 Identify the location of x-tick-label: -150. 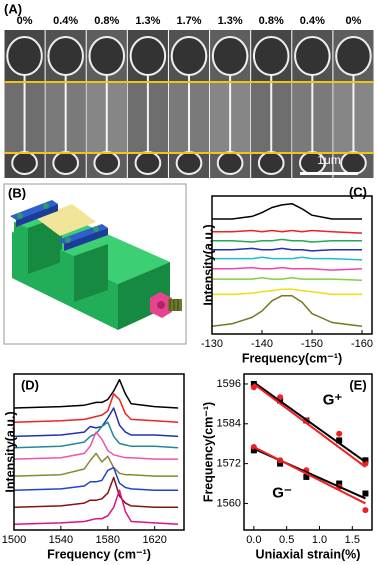
(312, 344).